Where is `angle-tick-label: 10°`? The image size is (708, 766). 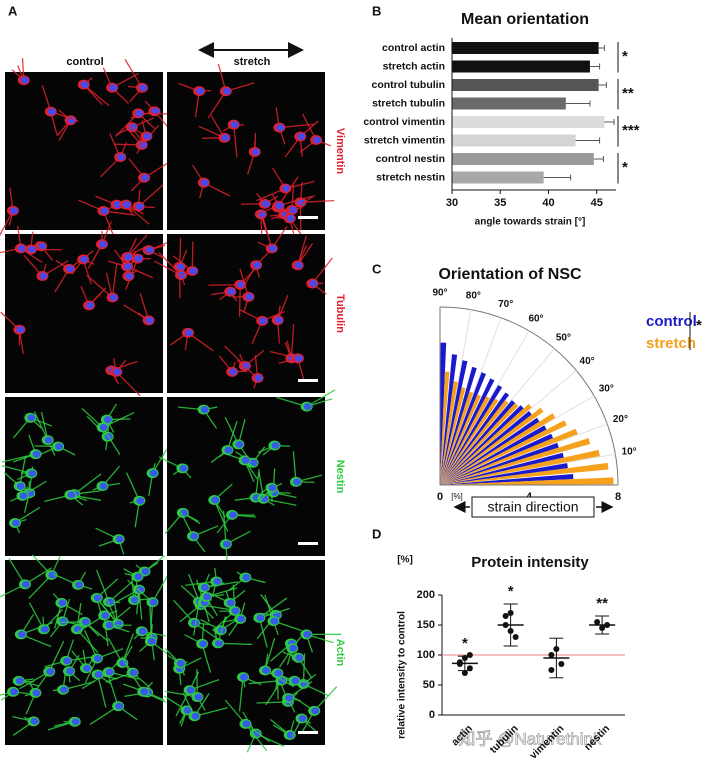 angle-tick-label: 10° is located at coordinates (629, 451).